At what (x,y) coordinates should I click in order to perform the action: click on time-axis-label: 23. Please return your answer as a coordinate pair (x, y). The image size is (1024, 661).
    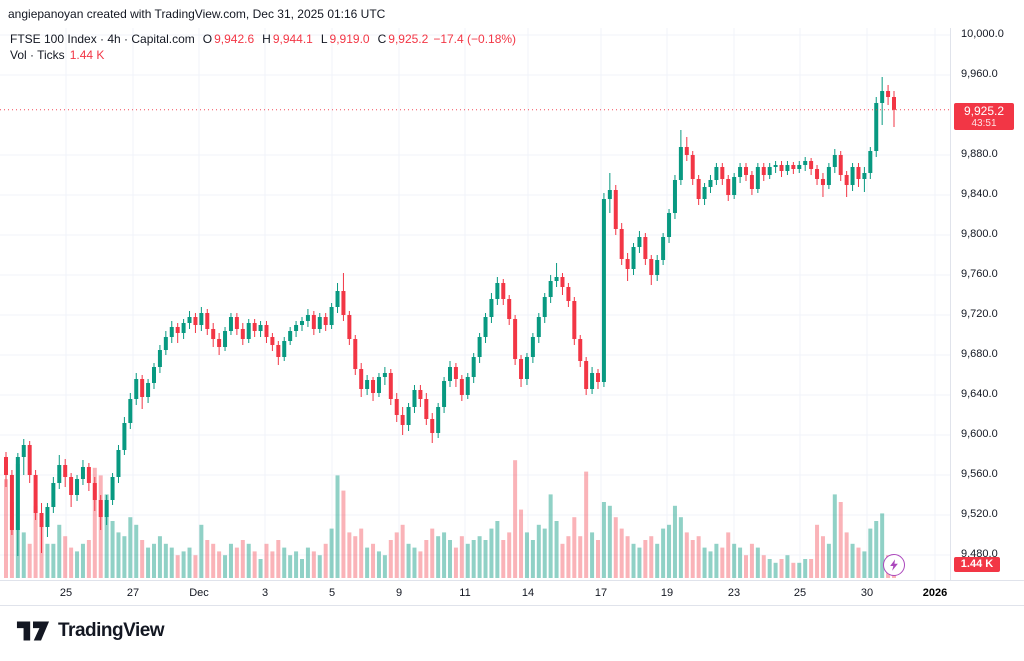
    Looking at the image, I should click on (734, 593).